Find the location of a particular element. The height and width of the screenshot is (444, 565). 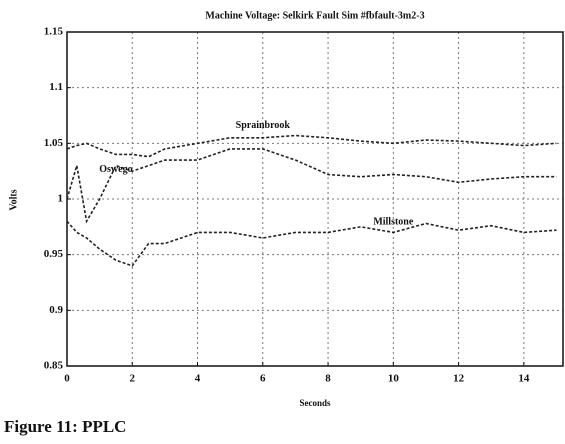

y-tick-label: 1.05 is located at coordinates (54, 143).